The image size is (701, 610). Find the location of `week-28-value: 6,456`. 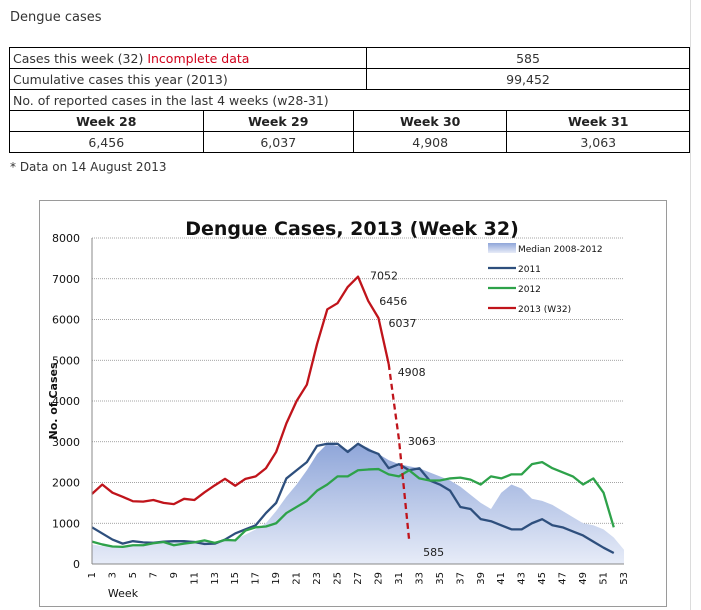

week-28-value: 6,456 is located at coordinates (106, 142).